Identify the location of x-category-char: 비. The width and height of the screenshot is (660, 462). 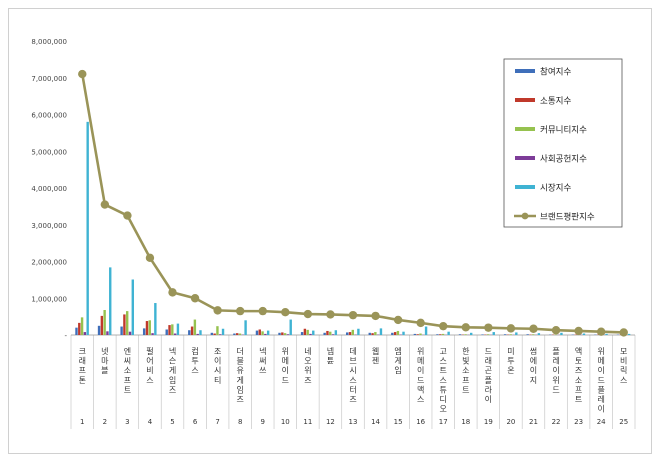
(623, 361).